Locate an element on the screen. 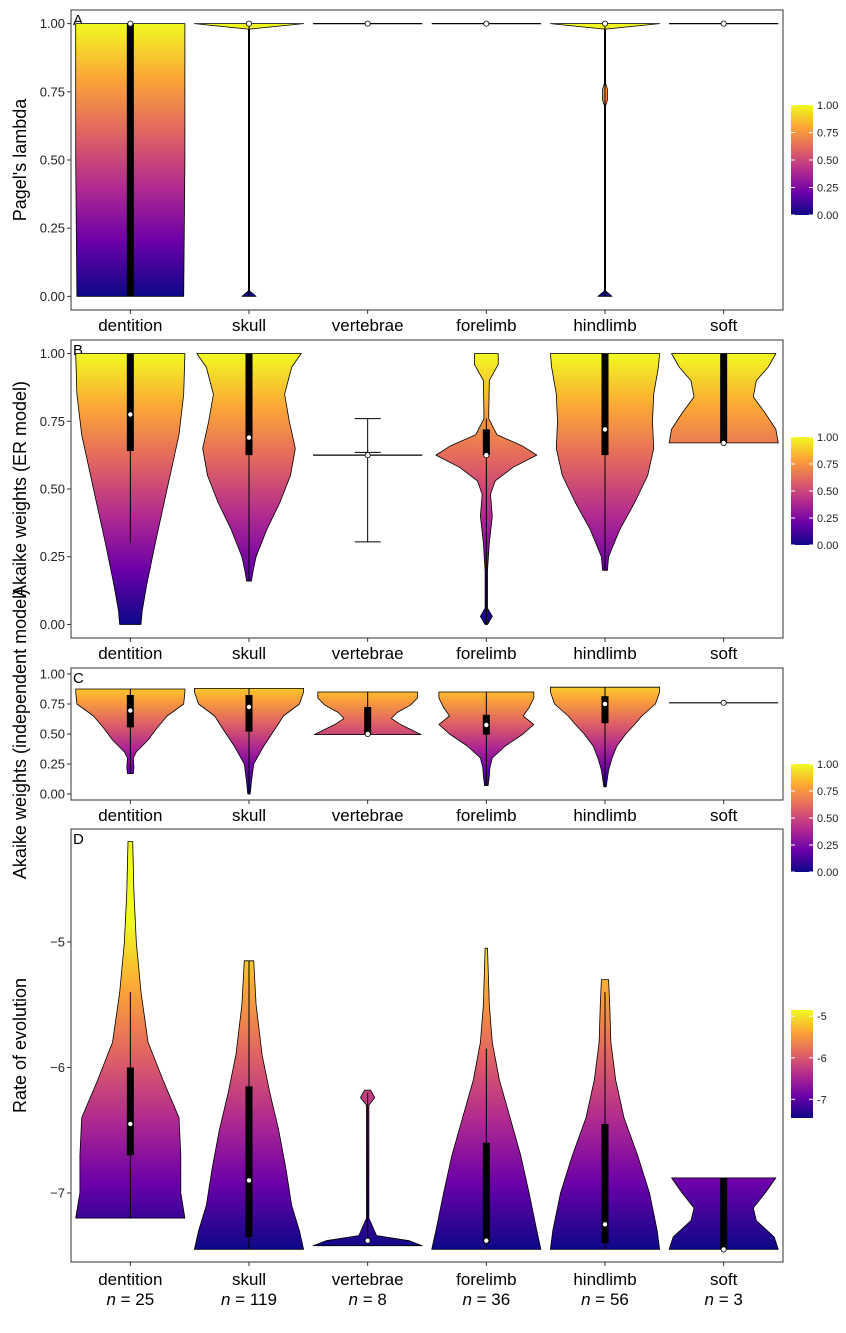  y-tick-label: −6 is located at coordinates (57, 1067).